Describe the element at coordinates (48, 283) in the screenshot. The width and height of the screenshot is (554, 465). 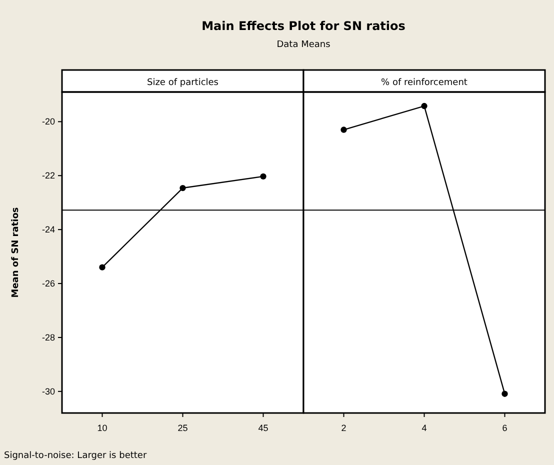
I see `y-tick-label: -26` at that location.